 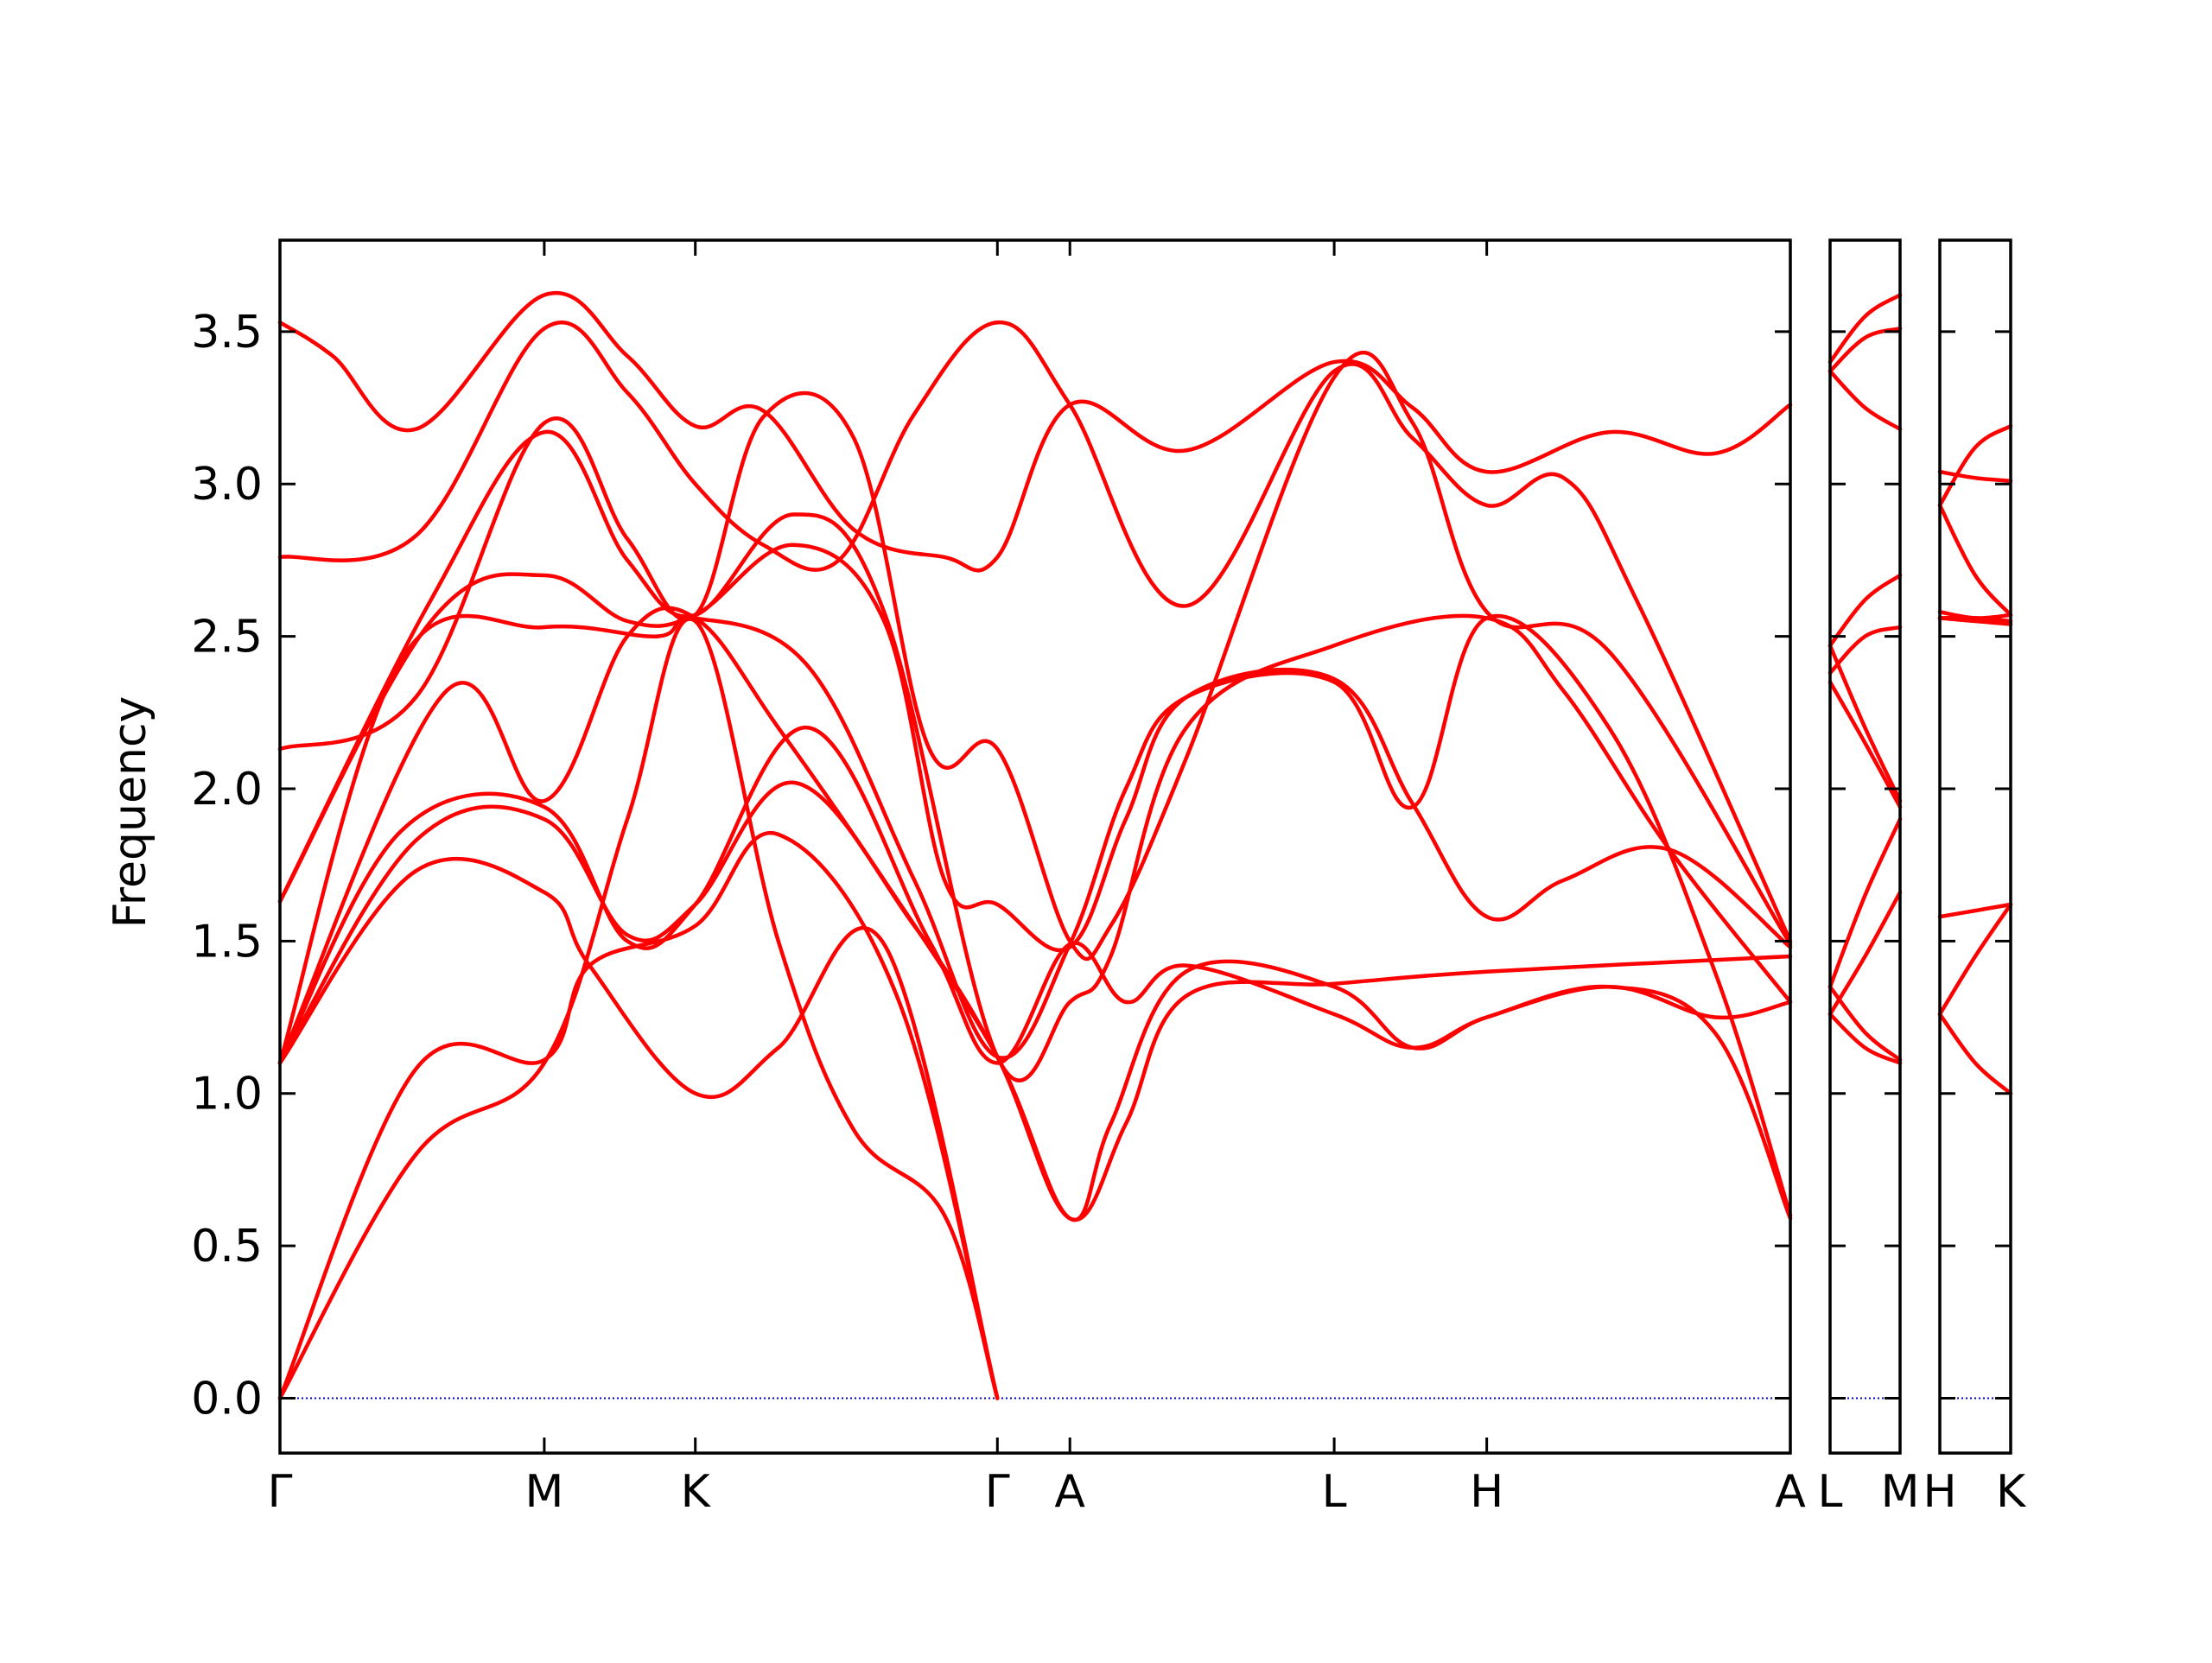 What do you see at coordinates (227, 1247) in the screenshot?
I see `y-tick-label: 0.5` at bounding box center [227, 1247].